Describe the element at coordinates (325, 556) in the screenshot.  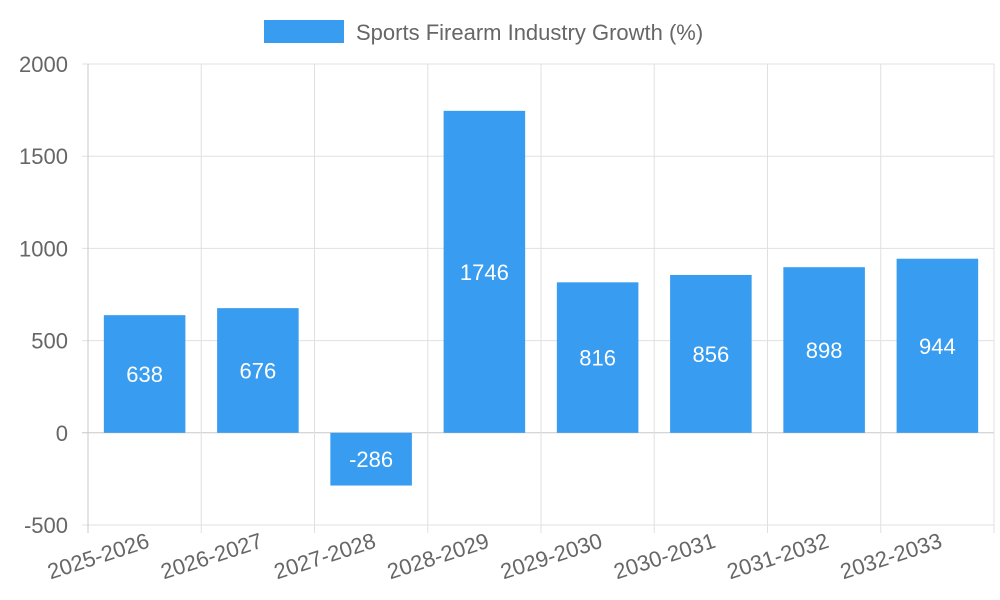
I see `x-tick-label: 2027-2028` at that location.